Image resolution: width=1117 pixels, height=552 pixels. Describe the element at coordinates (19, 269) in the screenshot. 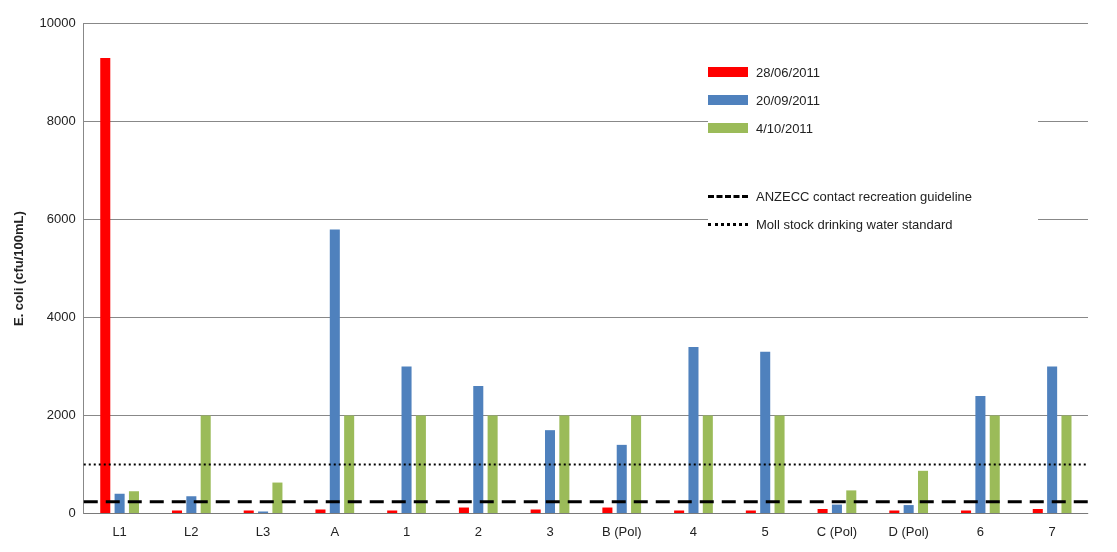

I see `y-axis-title: E. coli (cfu/100mL)` at that location.